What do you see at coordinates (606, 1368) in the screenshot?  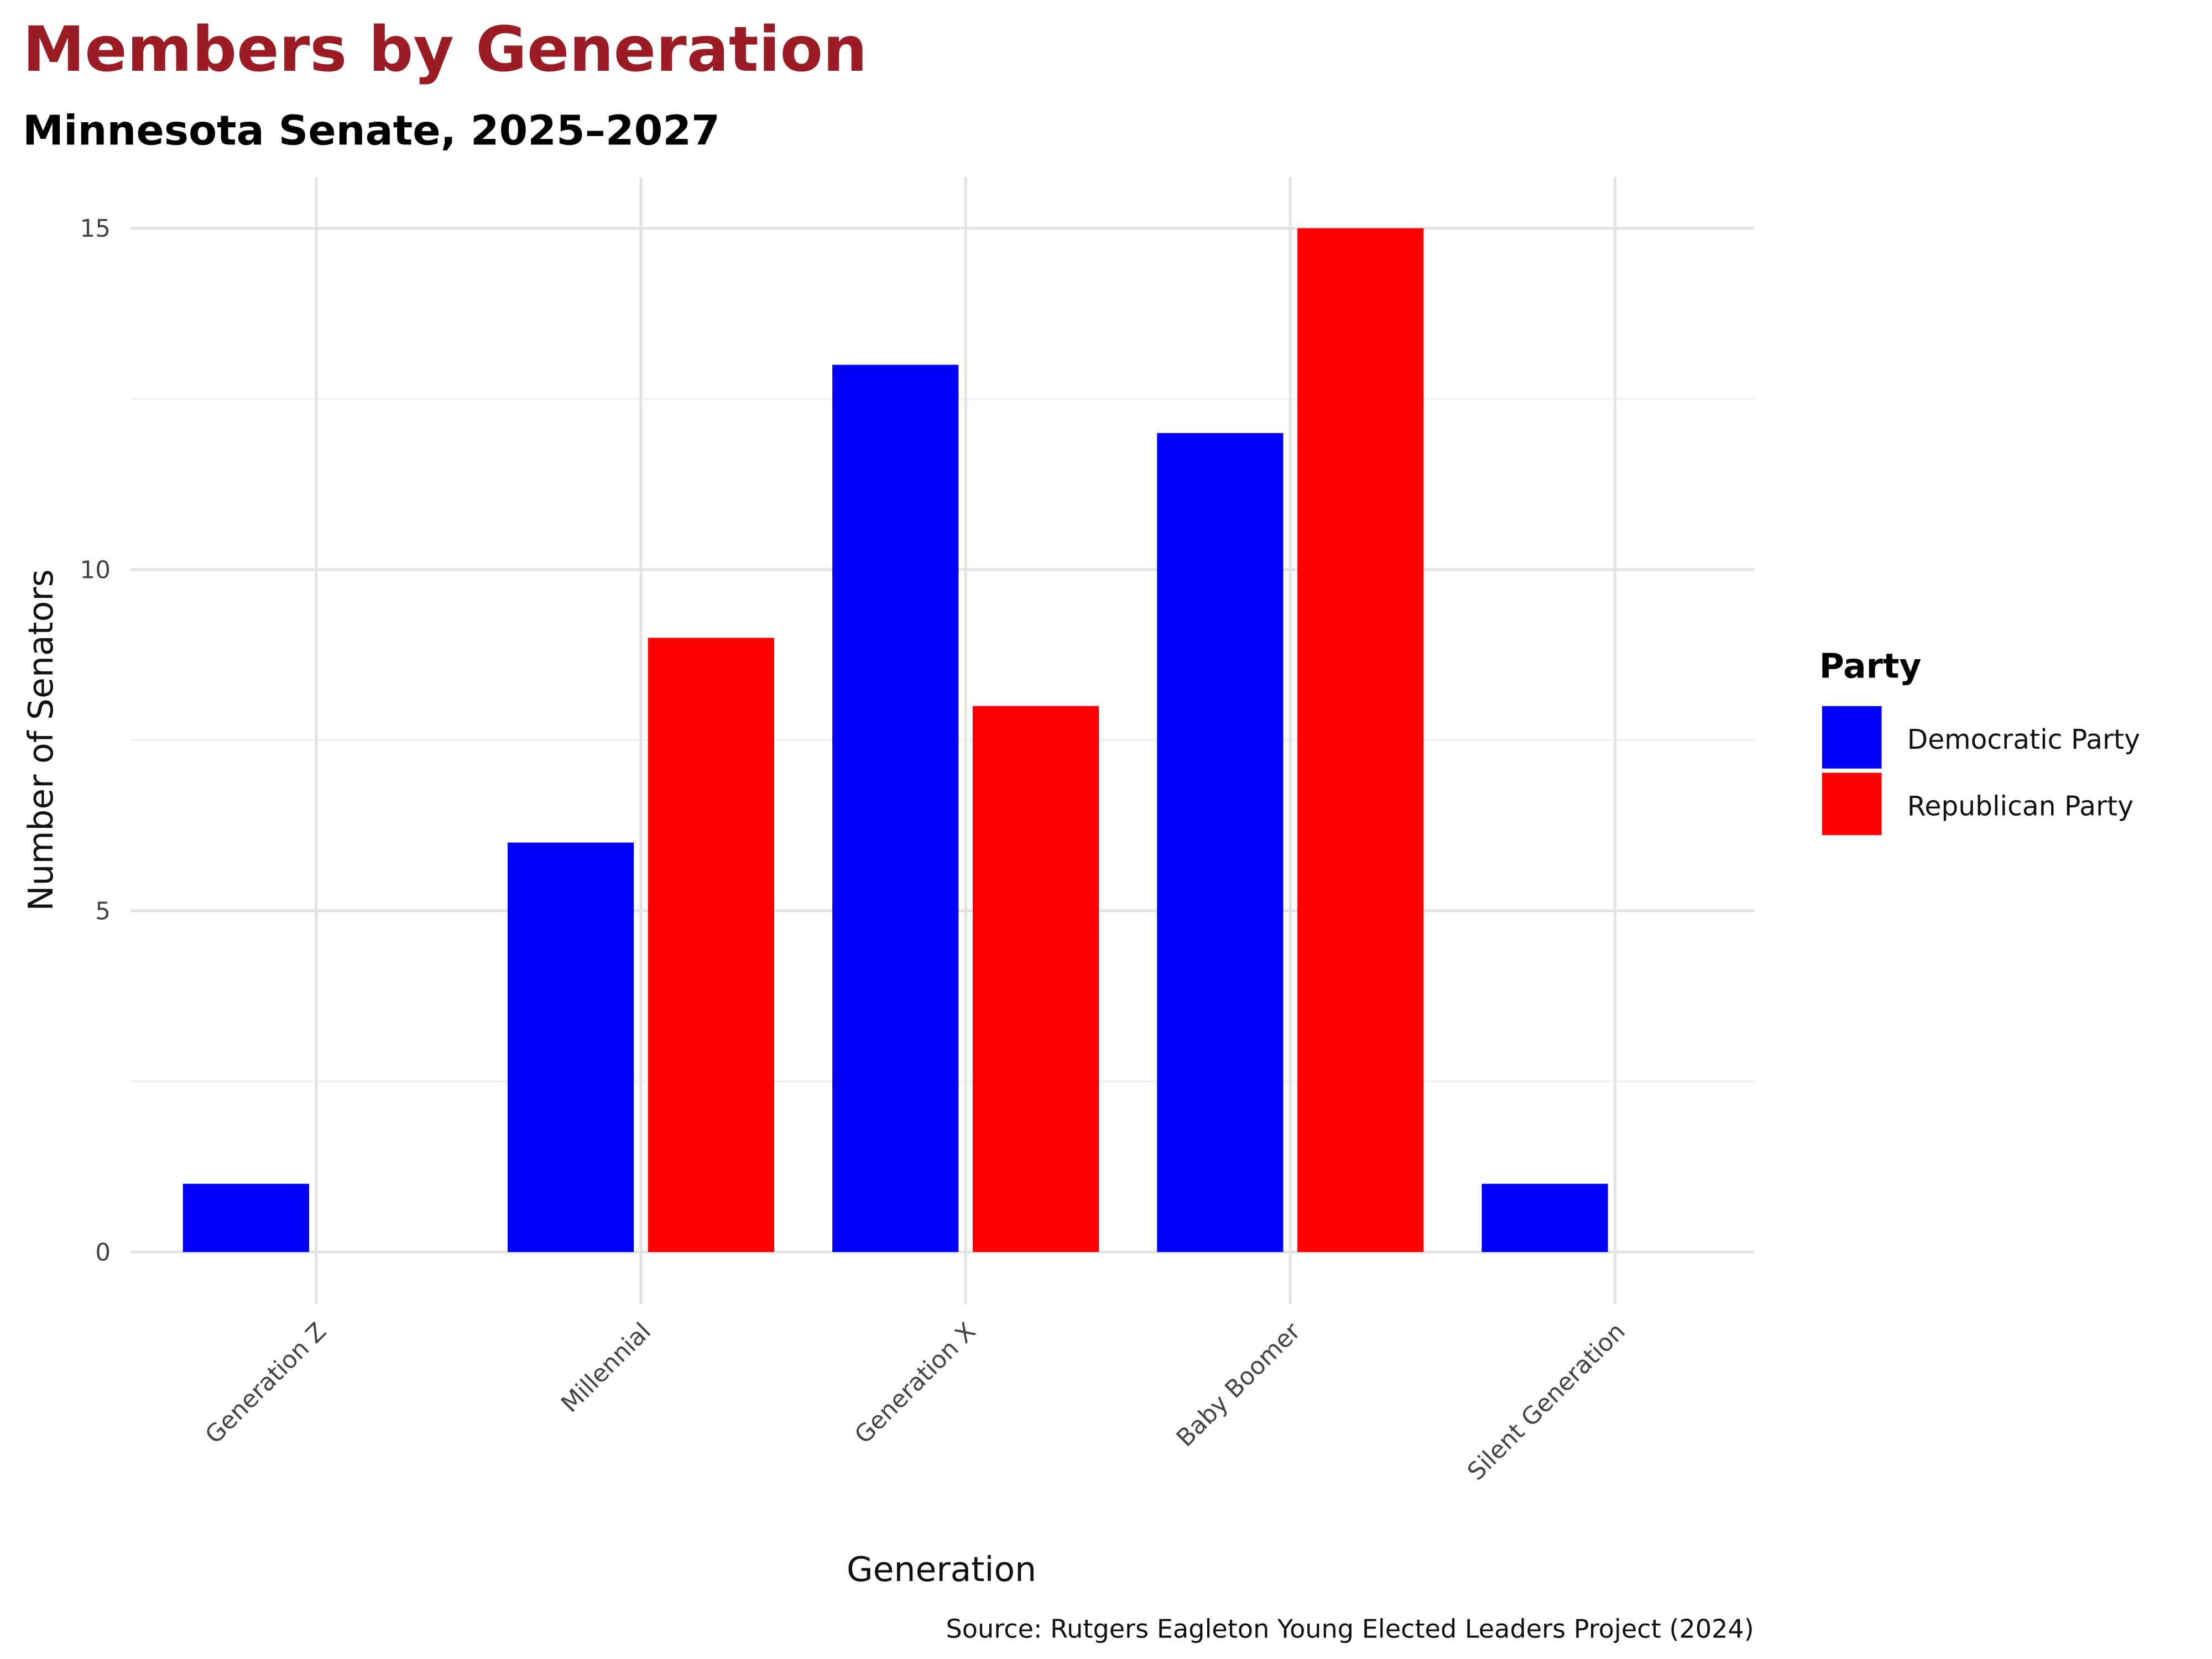 I see `x-tick-label: Millennial` at bounding box center [606, 1368].